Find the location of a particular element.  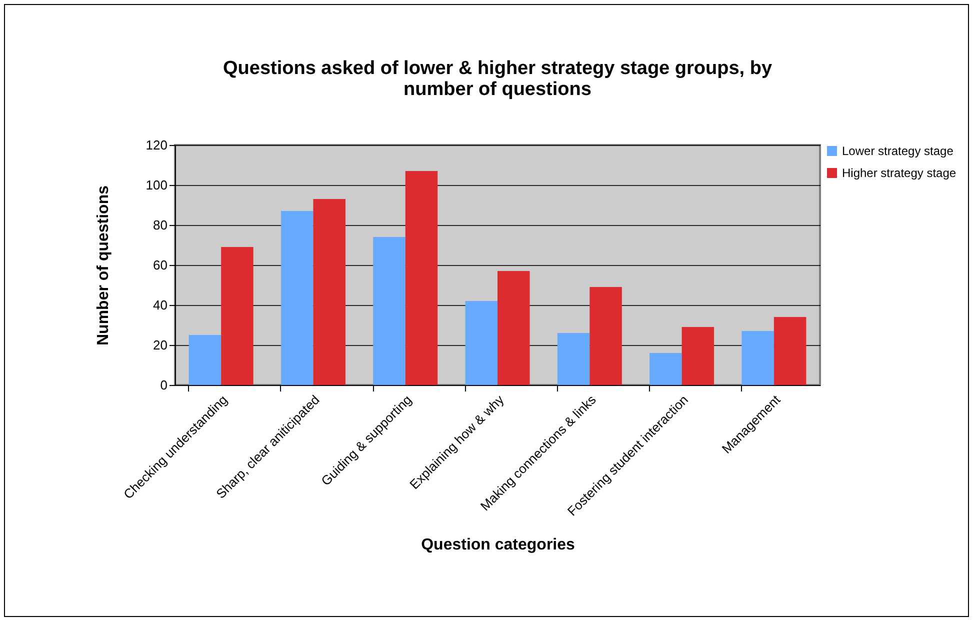

chart-title: Questions asked of lower & higher strategy stage groups, by number of questions is located at coordinates (497, 79).